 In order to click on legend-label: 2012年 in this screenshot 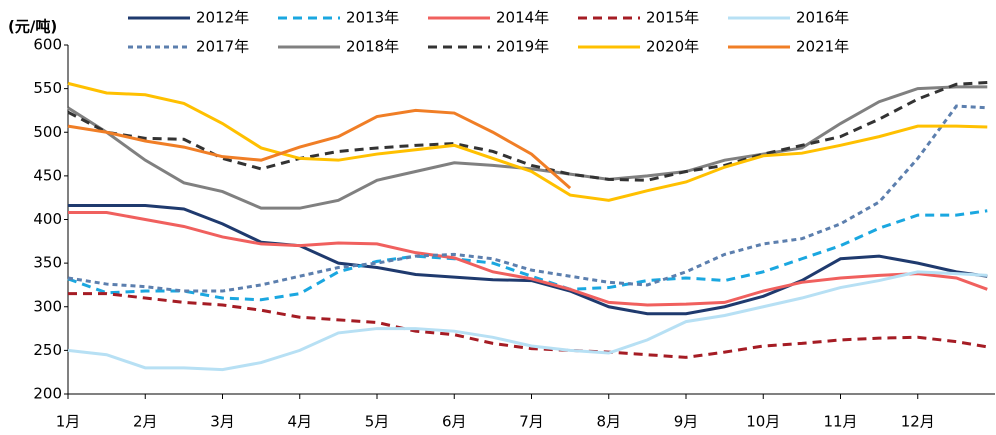, I will do `click(222, 18)`.